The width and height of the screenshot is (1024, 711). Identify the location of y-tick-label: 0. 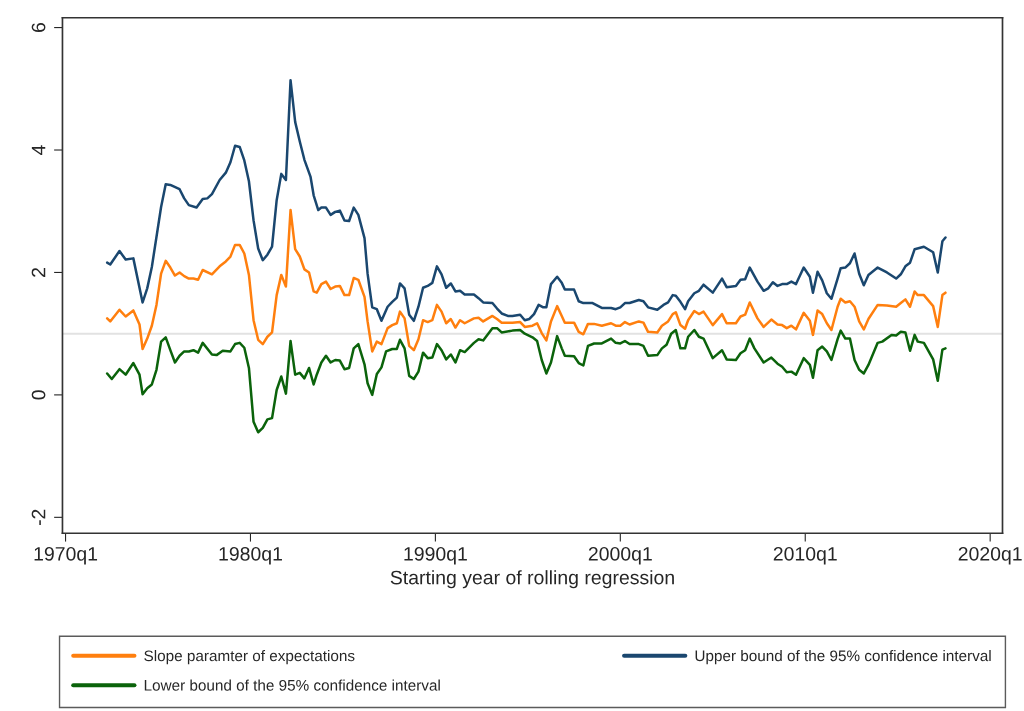
(38, 395).